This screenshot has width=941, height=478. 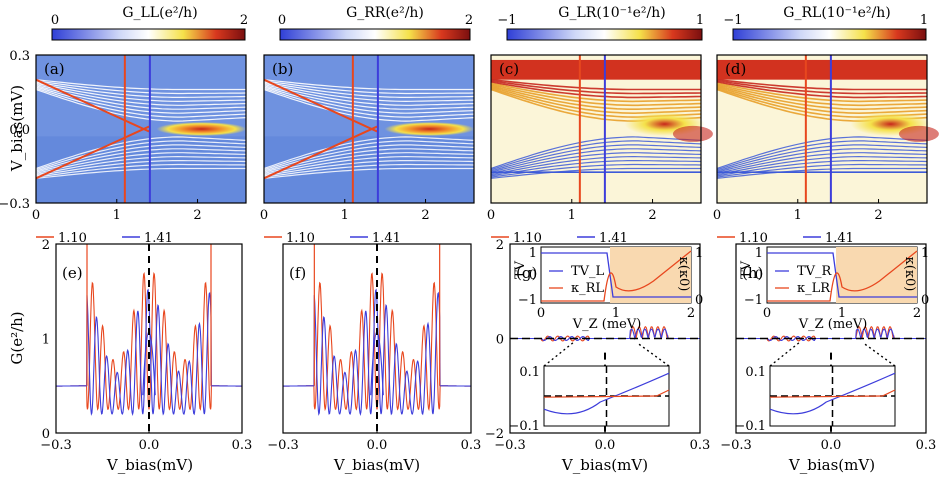 I want to click on zoom-connector, so click(x=879, y=354).